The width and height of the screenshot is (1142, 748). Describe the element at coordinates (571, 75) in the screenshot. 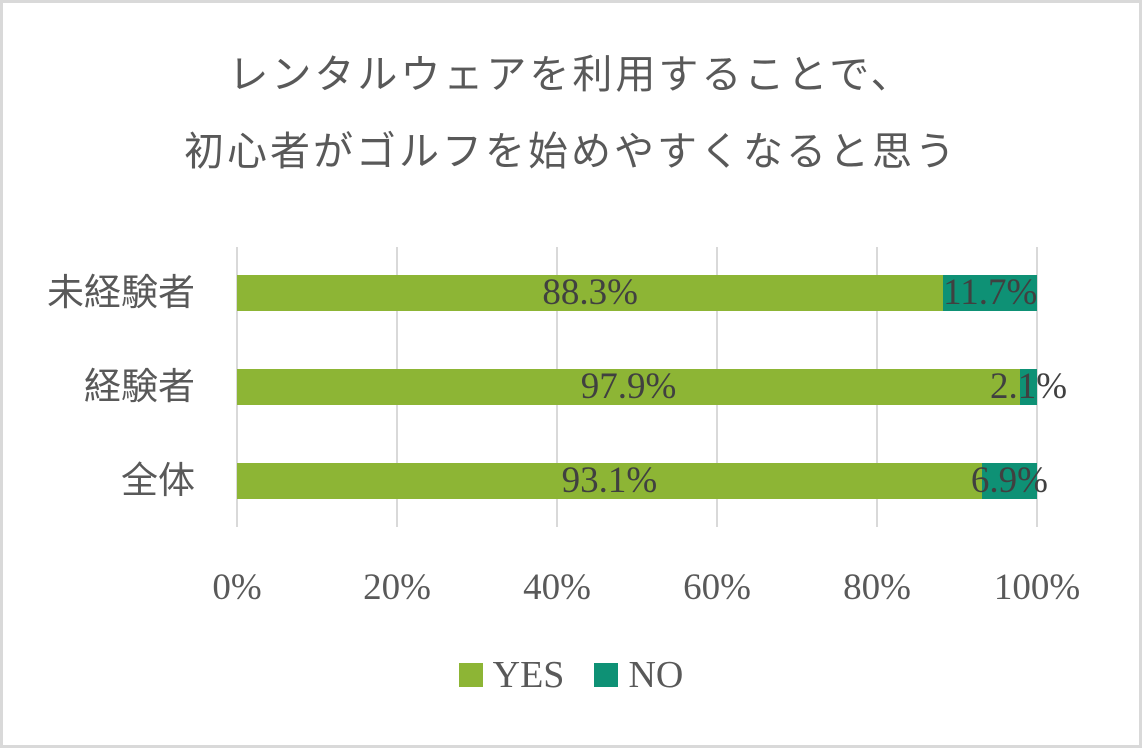

I see `chart-title-line-1: レンタルウェアを利用することで、` at that location.